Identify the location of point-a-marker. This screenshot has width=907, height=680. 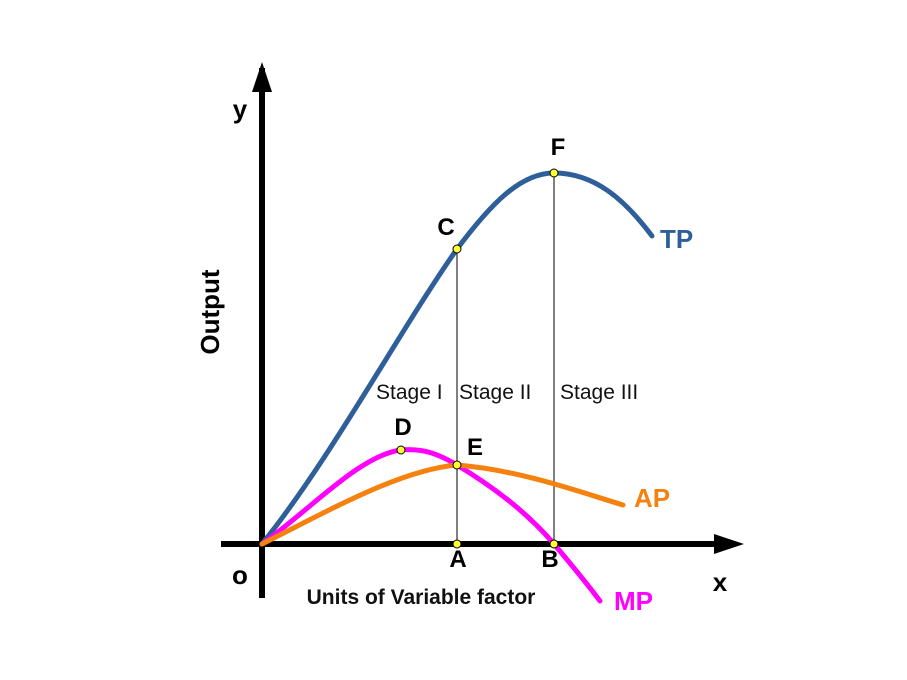
(457, 544).